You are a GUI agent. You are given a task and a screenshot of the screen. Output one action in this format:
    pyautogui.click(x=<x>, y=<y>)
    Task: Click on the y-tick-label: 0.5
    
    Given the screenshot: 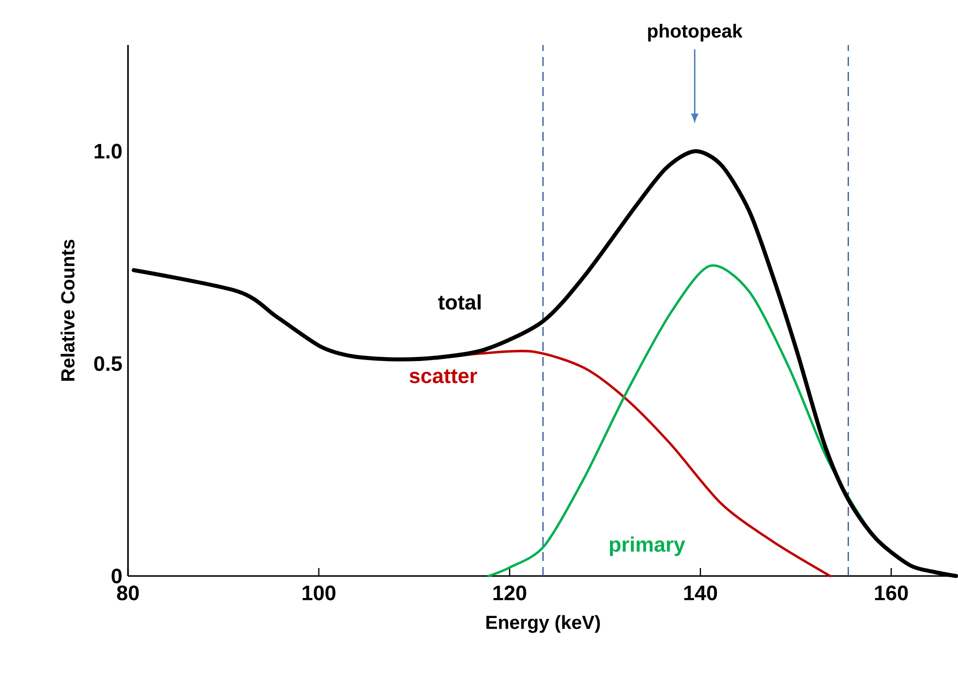 What is the action you would take?
    pyautogui.click(x=108, y=363)
    